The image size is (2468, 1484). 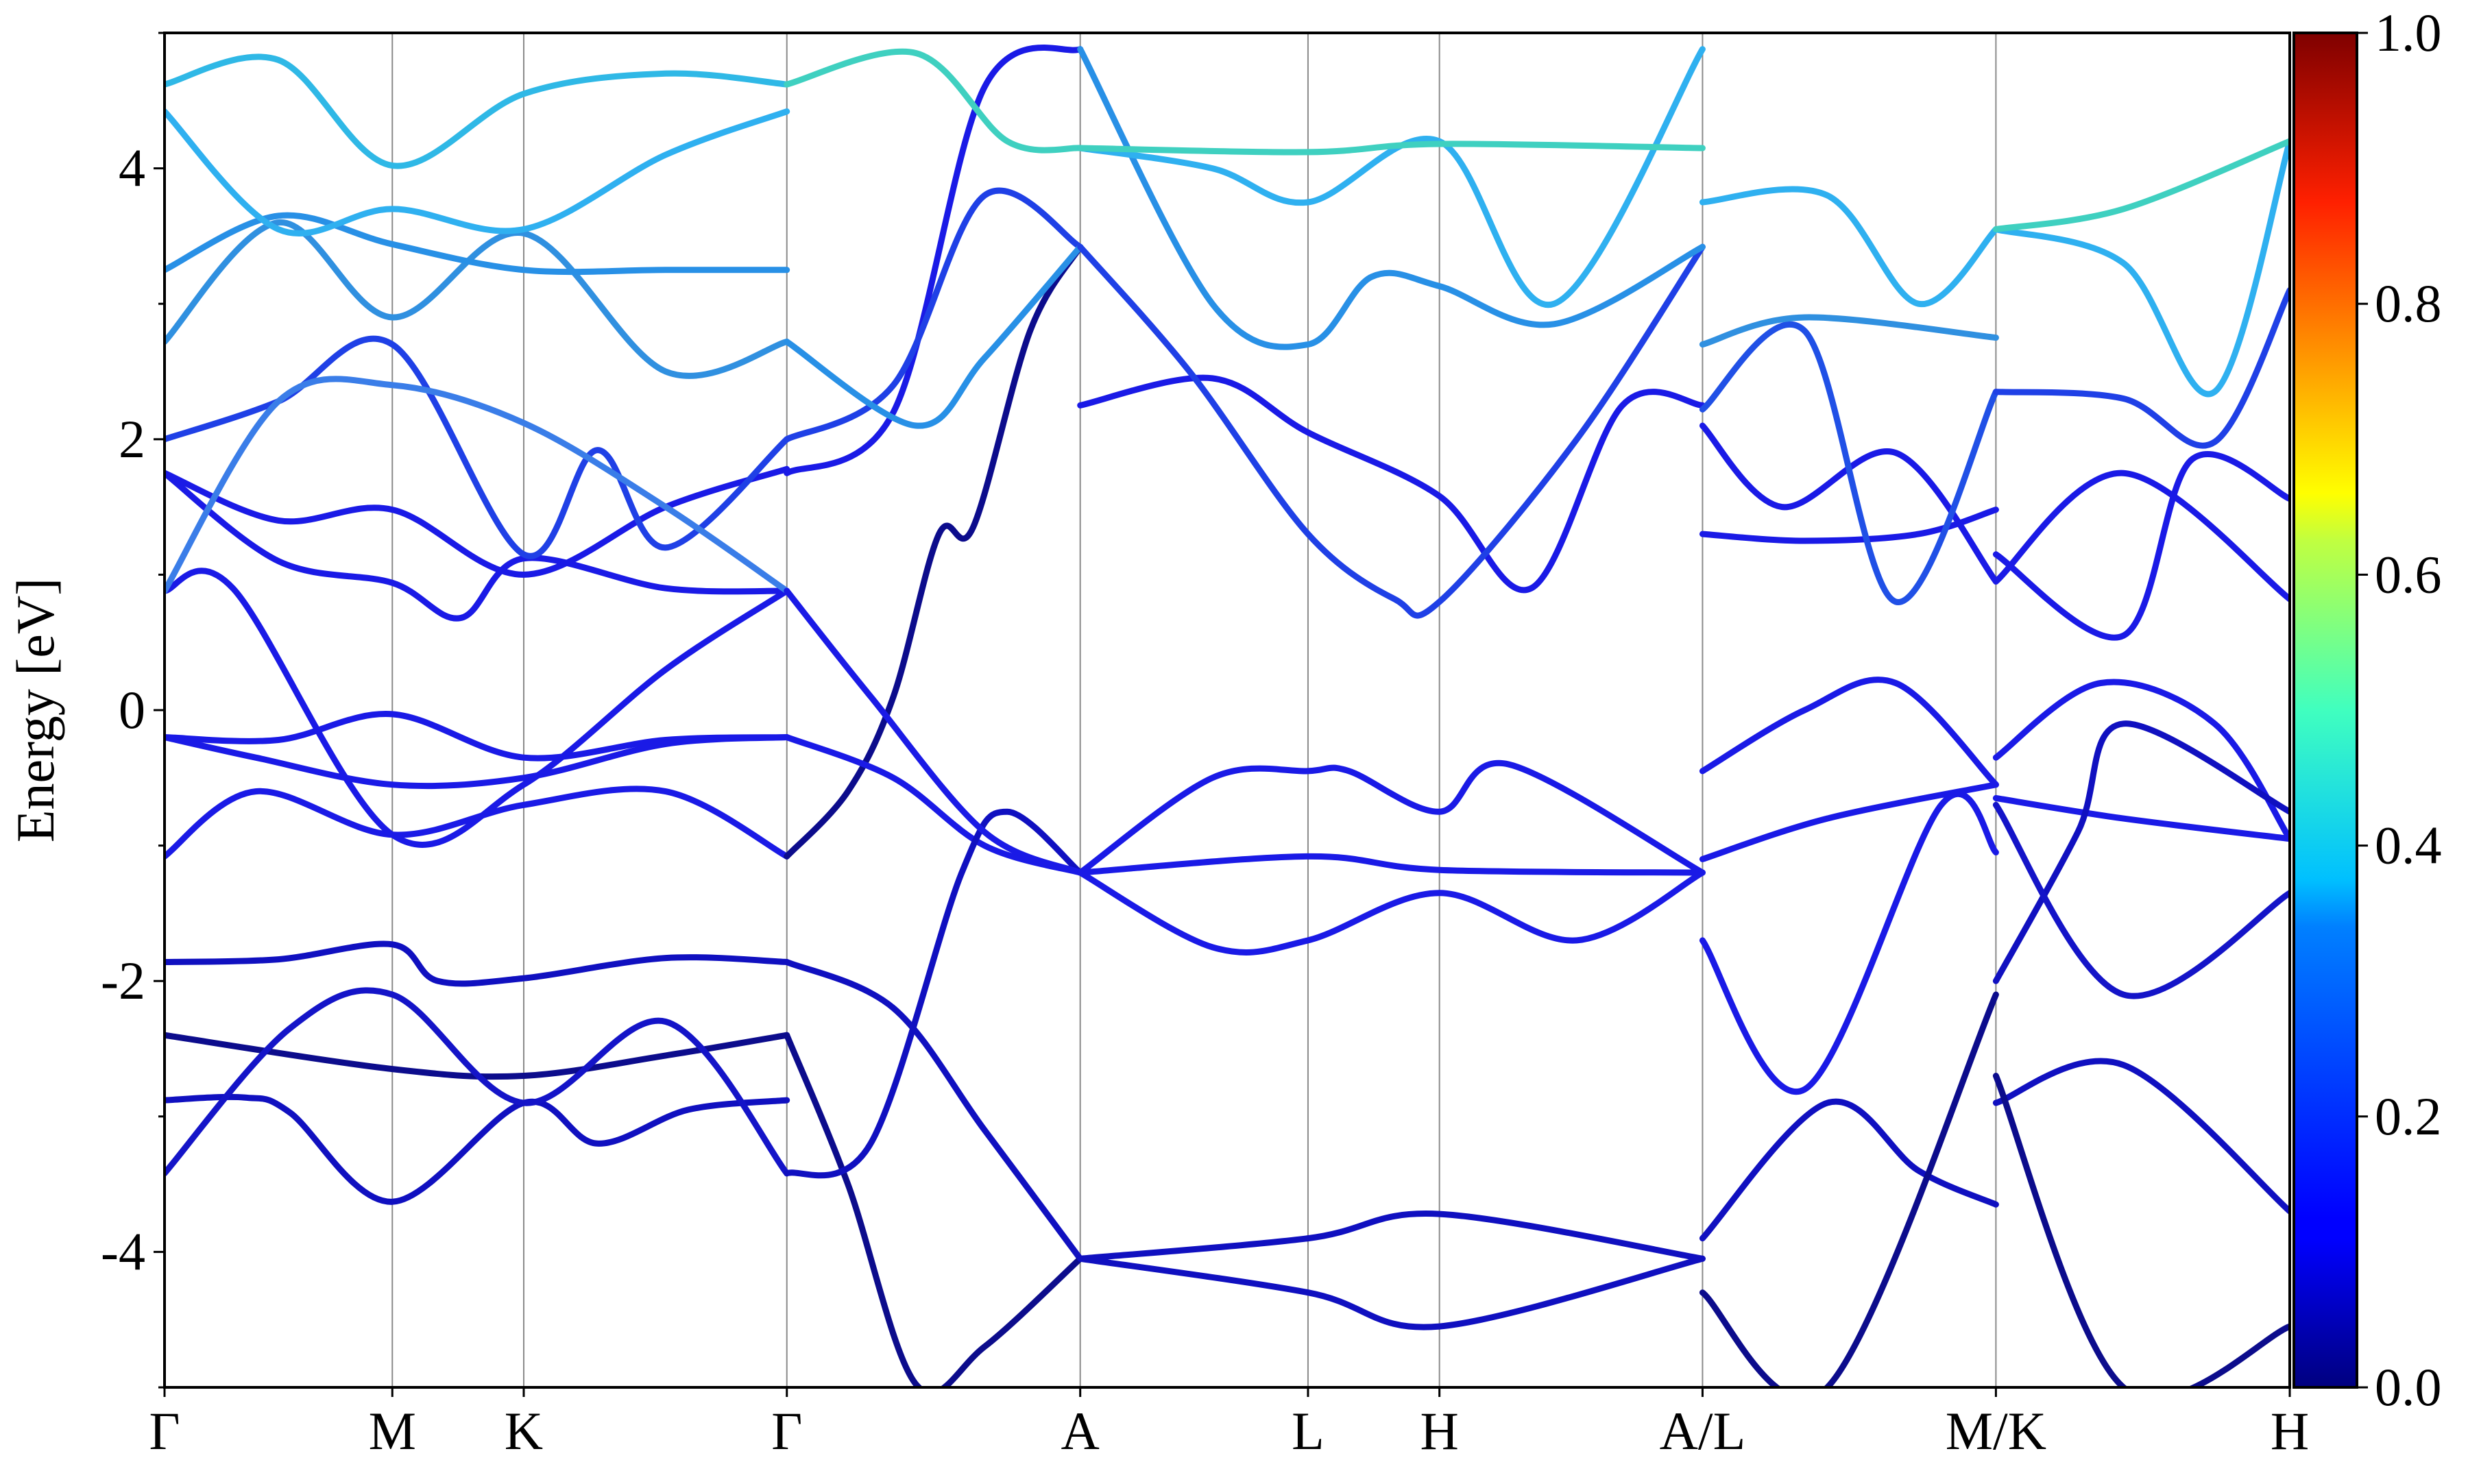 What do you see at coordinates (2325, 710) in the screenshot?
I see `colorbar-gradient` at bounding box center [2325, 710].